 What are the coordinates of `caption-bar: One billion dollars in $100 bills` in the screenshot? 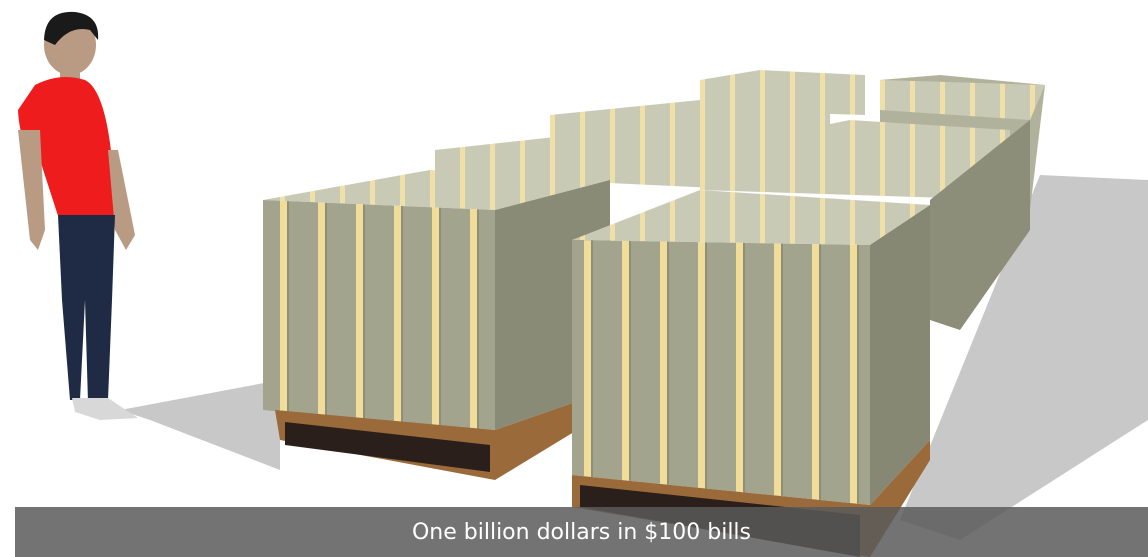 It's located at (581, 532).